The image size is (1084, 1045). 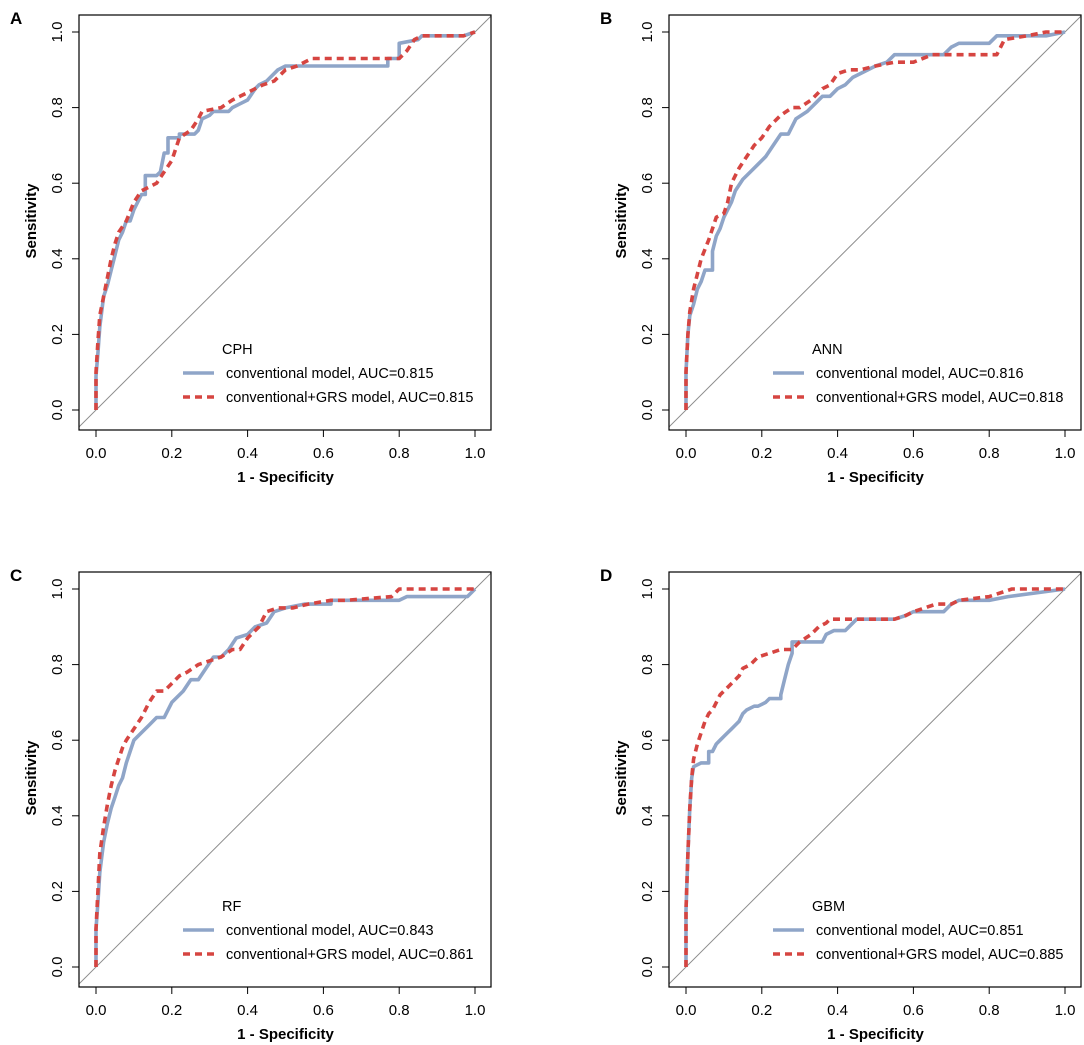 What do you see at coordinates (330, 374) in the screenshot?
I see `legend-label: conventional model, AUC=0.815` at bounding box center [330, 374].